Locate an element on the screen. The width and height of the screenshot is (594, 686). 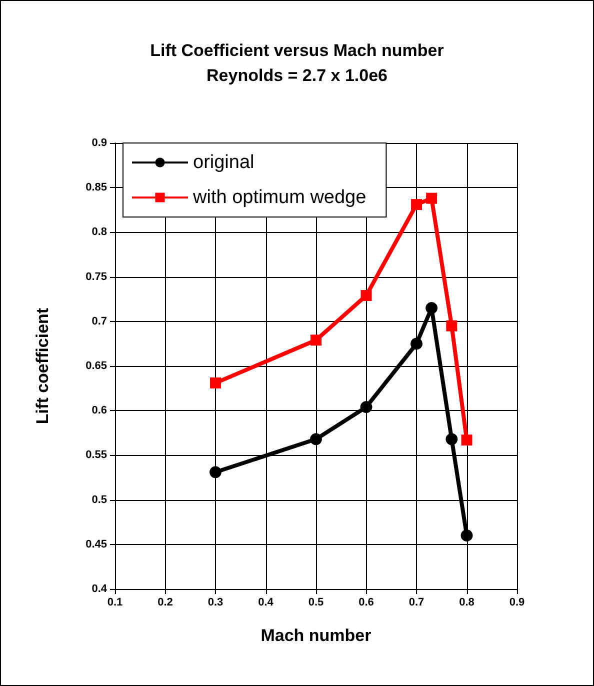
legend-label: with optimum wedge is located at coordinates (279, 197).